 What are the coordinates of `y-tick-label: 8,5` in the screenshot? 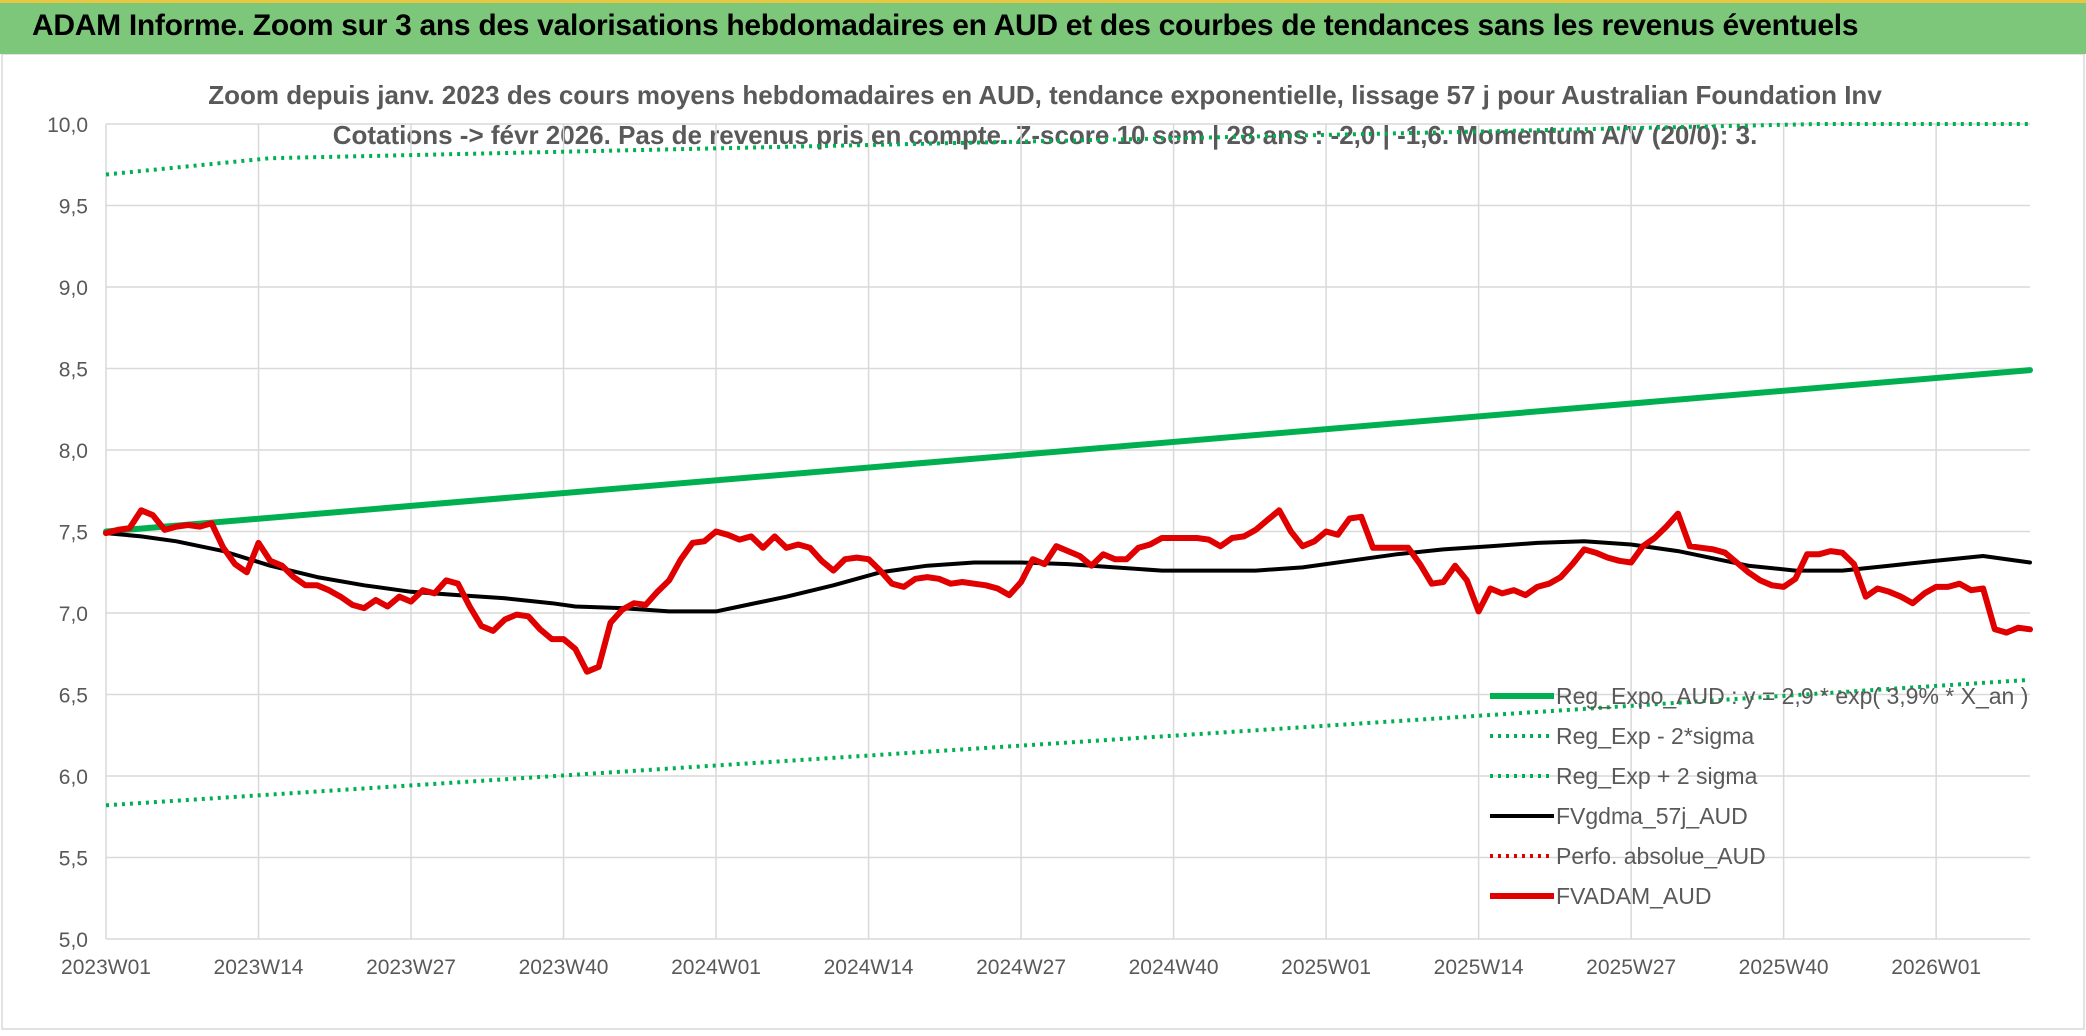 It's located at (73, 370).